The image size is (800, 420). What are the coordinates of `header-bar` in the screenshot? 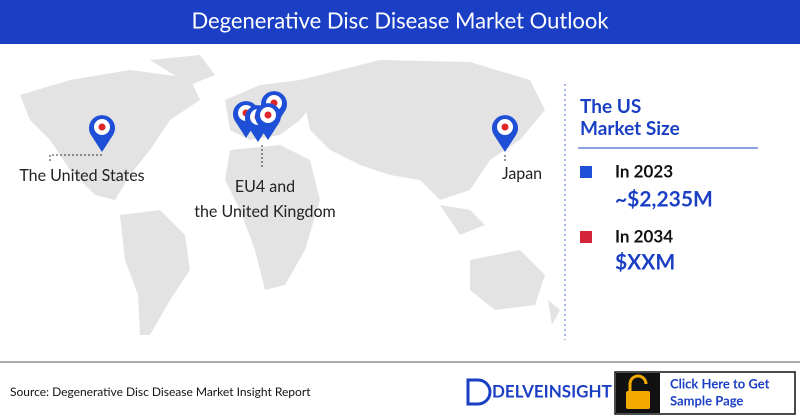 It's located at (400, 22).